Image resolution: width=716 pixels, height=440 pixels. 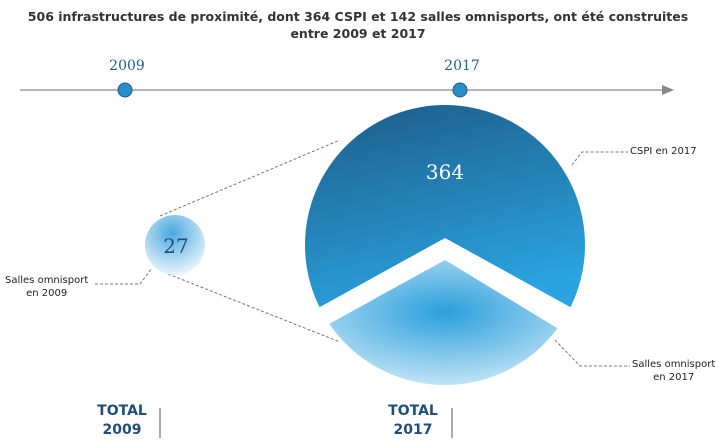 I want to click on text-line: 2017, so click(x=413, y=430).